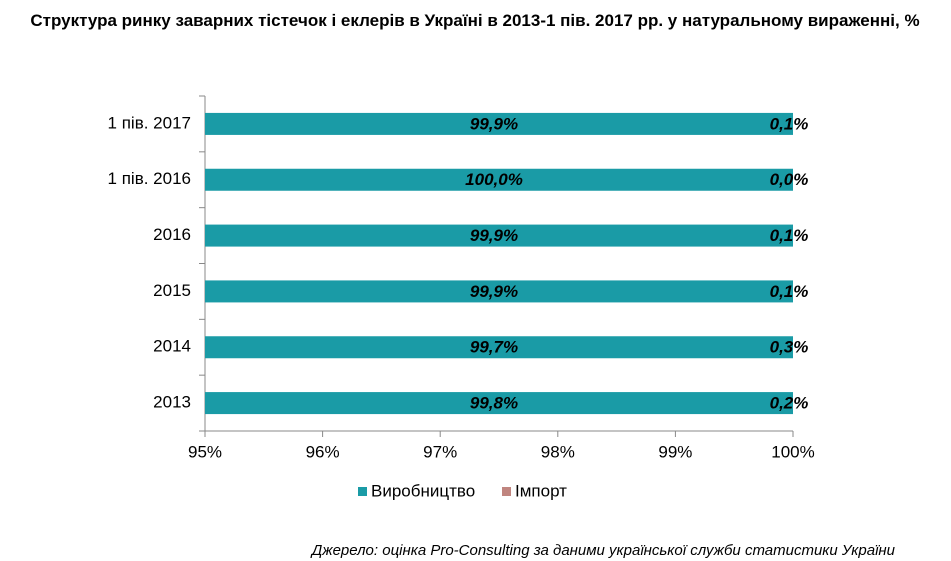  I want to click on x-tick-label: 100%, so click(792, 451).